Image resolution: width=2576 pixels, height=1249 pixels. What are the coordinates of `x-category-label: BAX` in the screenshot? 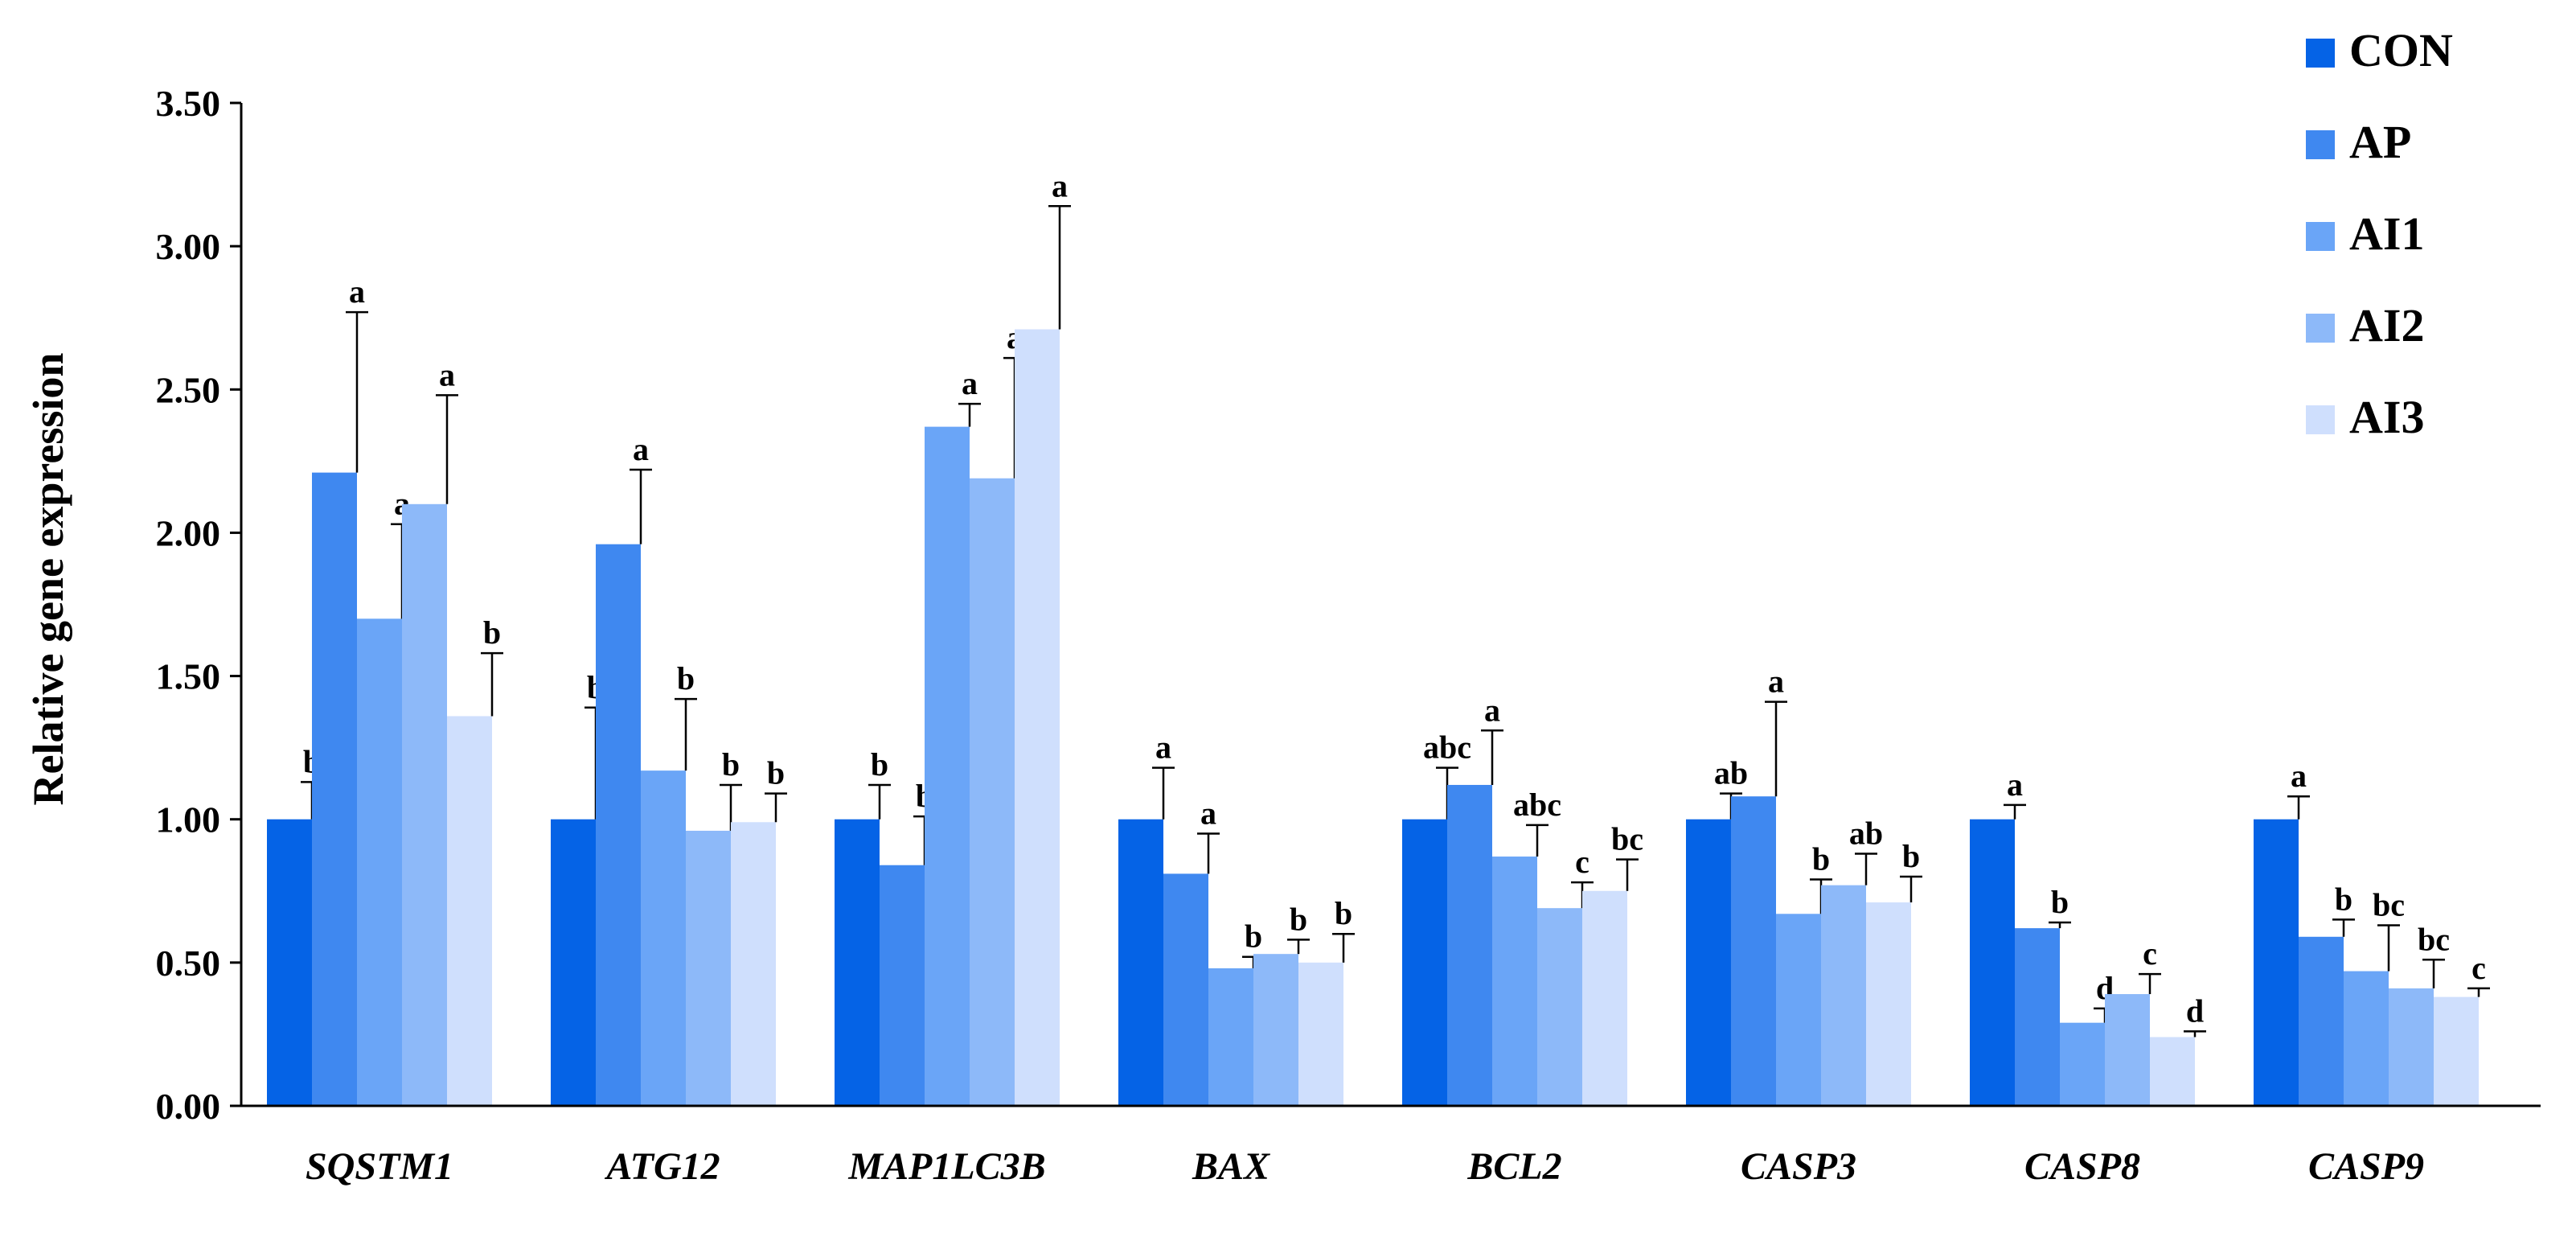 It's located at (1231, 1167).